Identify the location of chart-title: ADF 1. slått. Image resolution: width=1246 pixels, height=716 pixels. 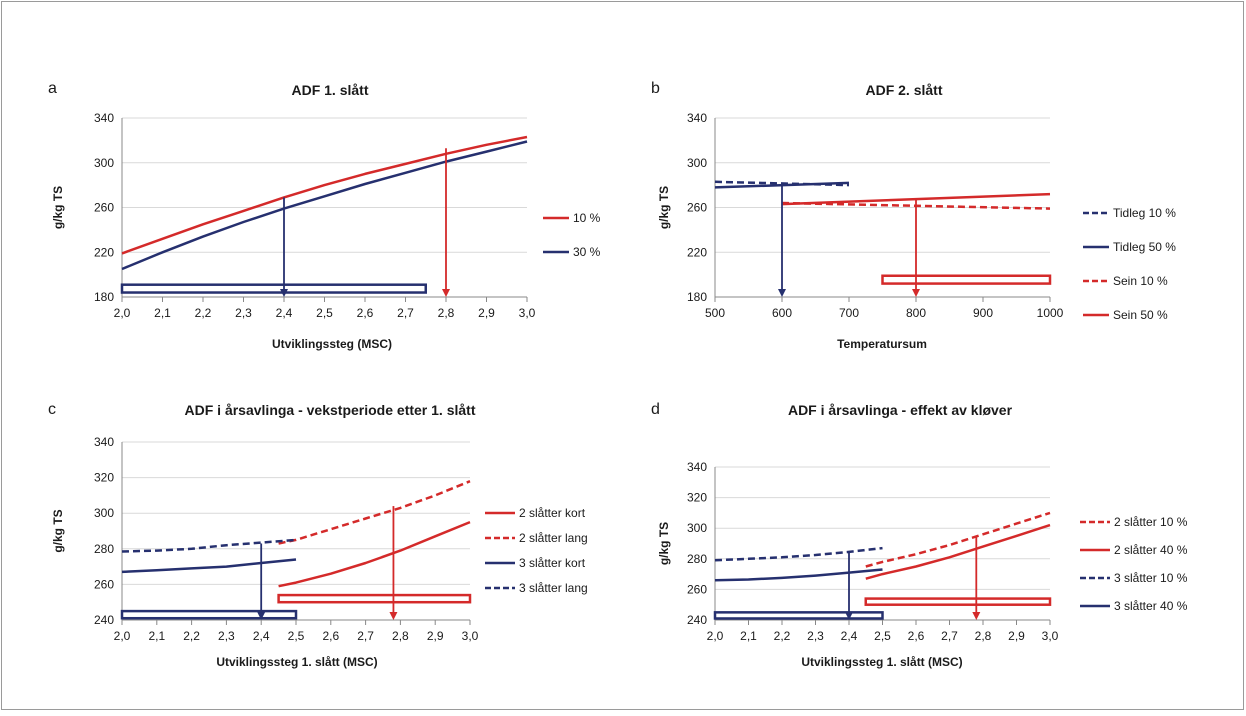
(329, 90).